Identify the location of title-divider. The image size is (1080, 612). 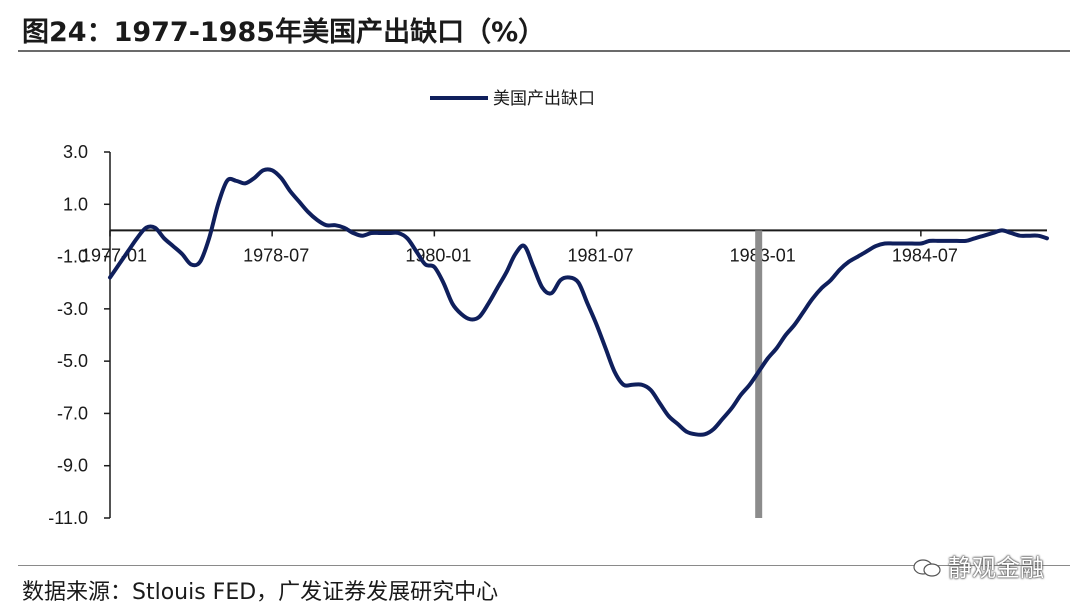
(544, 51).